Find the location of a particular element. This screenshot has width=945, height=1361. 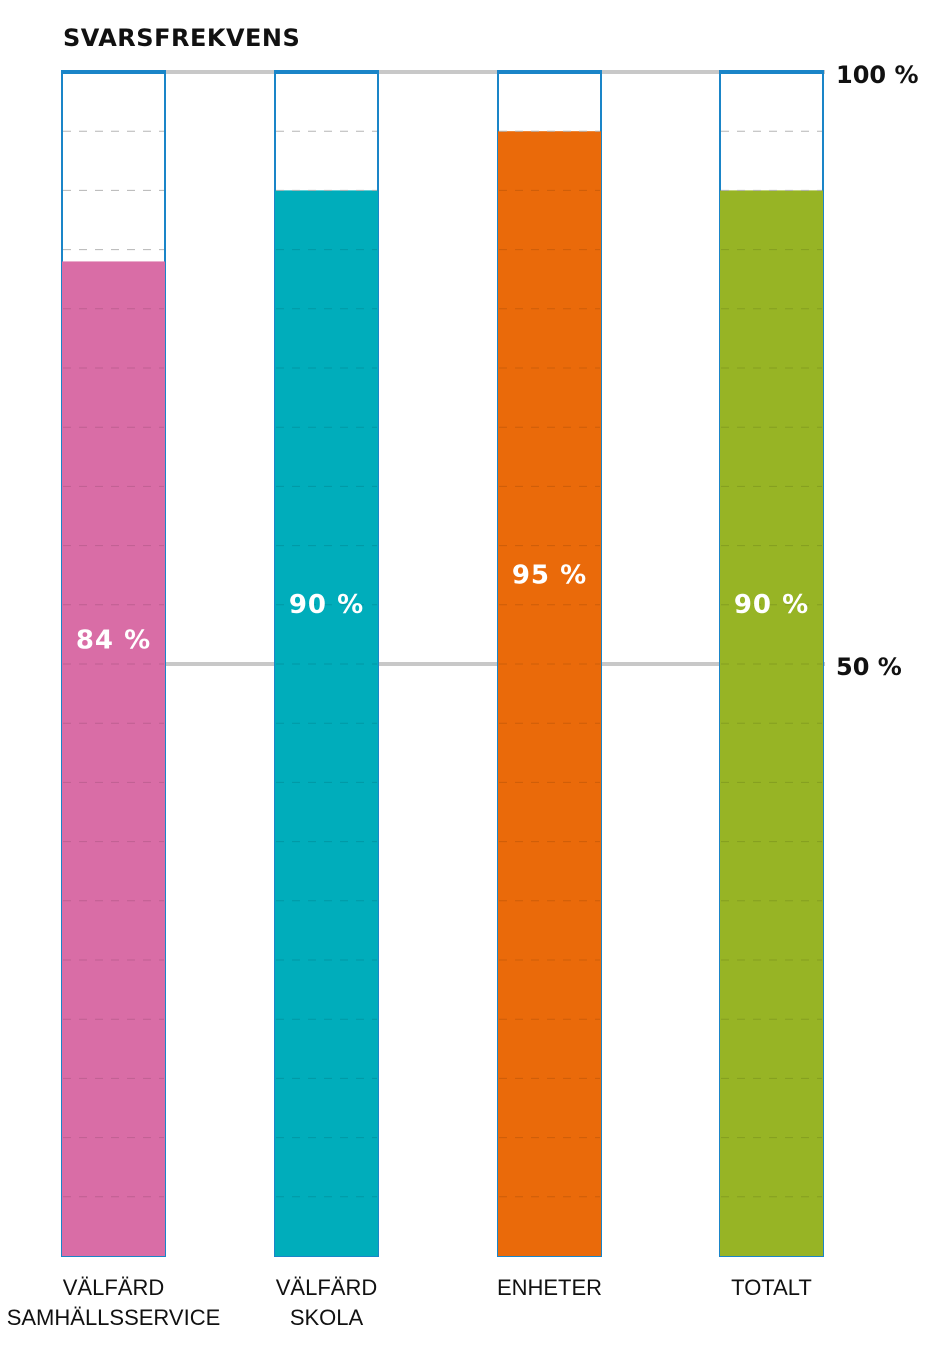

category-label: SAMHÄLLSSERVICE is located at coordinates (114, 1317).